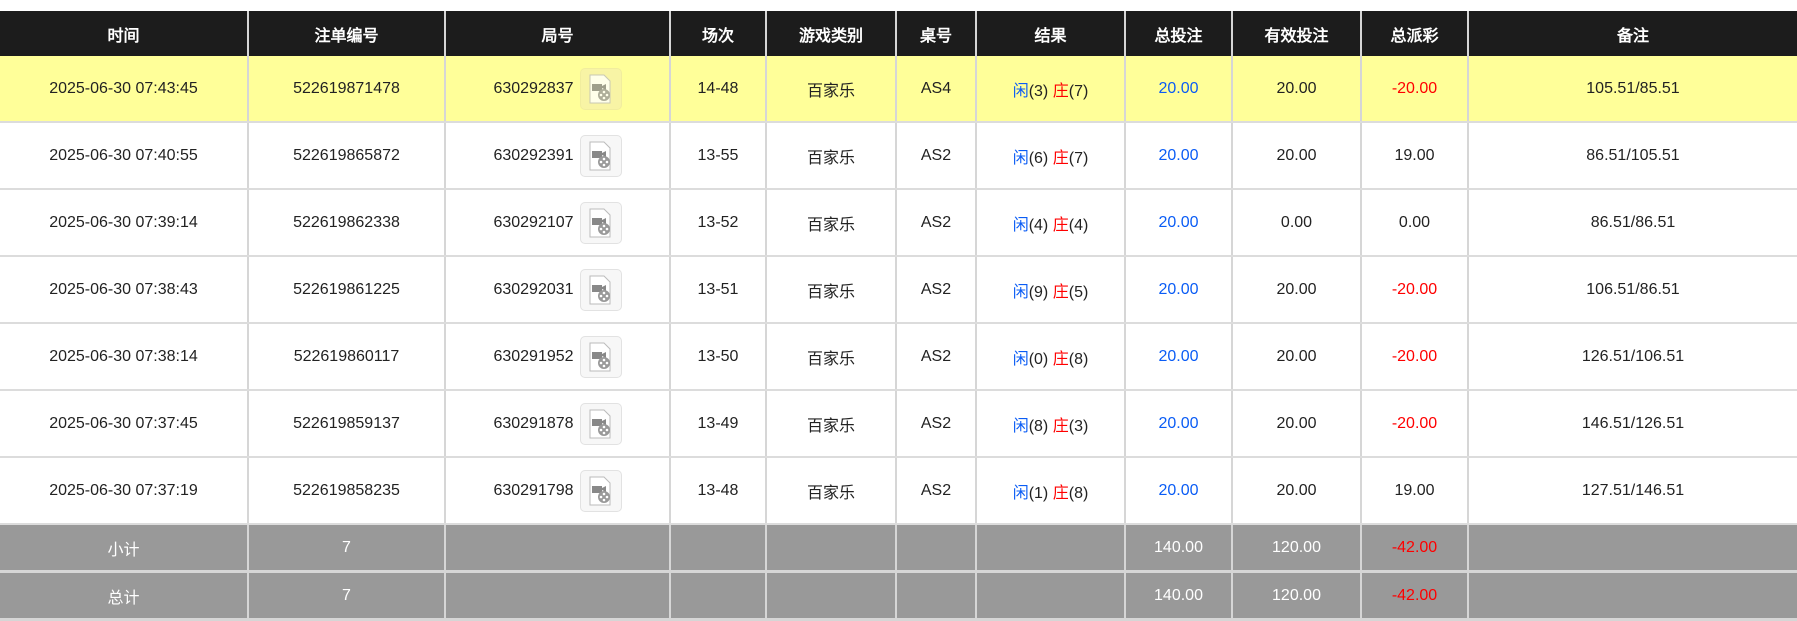 The height and width of the screenshot is (621, 1797). Describe the element at coordinates (1296, 548) in the screenshot. I see `subtotal-valid-bet: 120.00` at that location.